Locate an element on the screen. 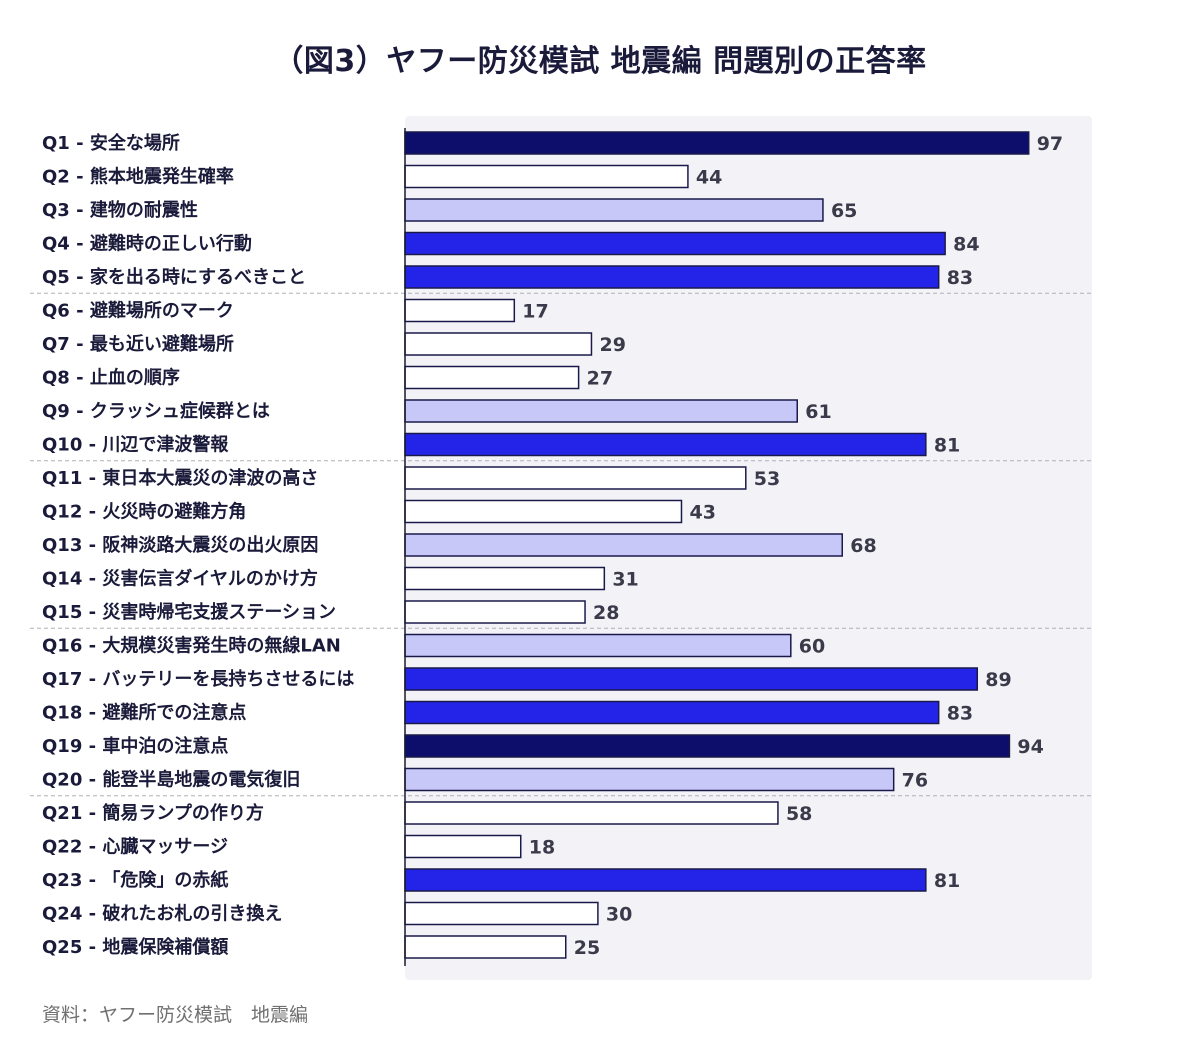  value-label-q21: 58 is located at coordinates (799, 814).